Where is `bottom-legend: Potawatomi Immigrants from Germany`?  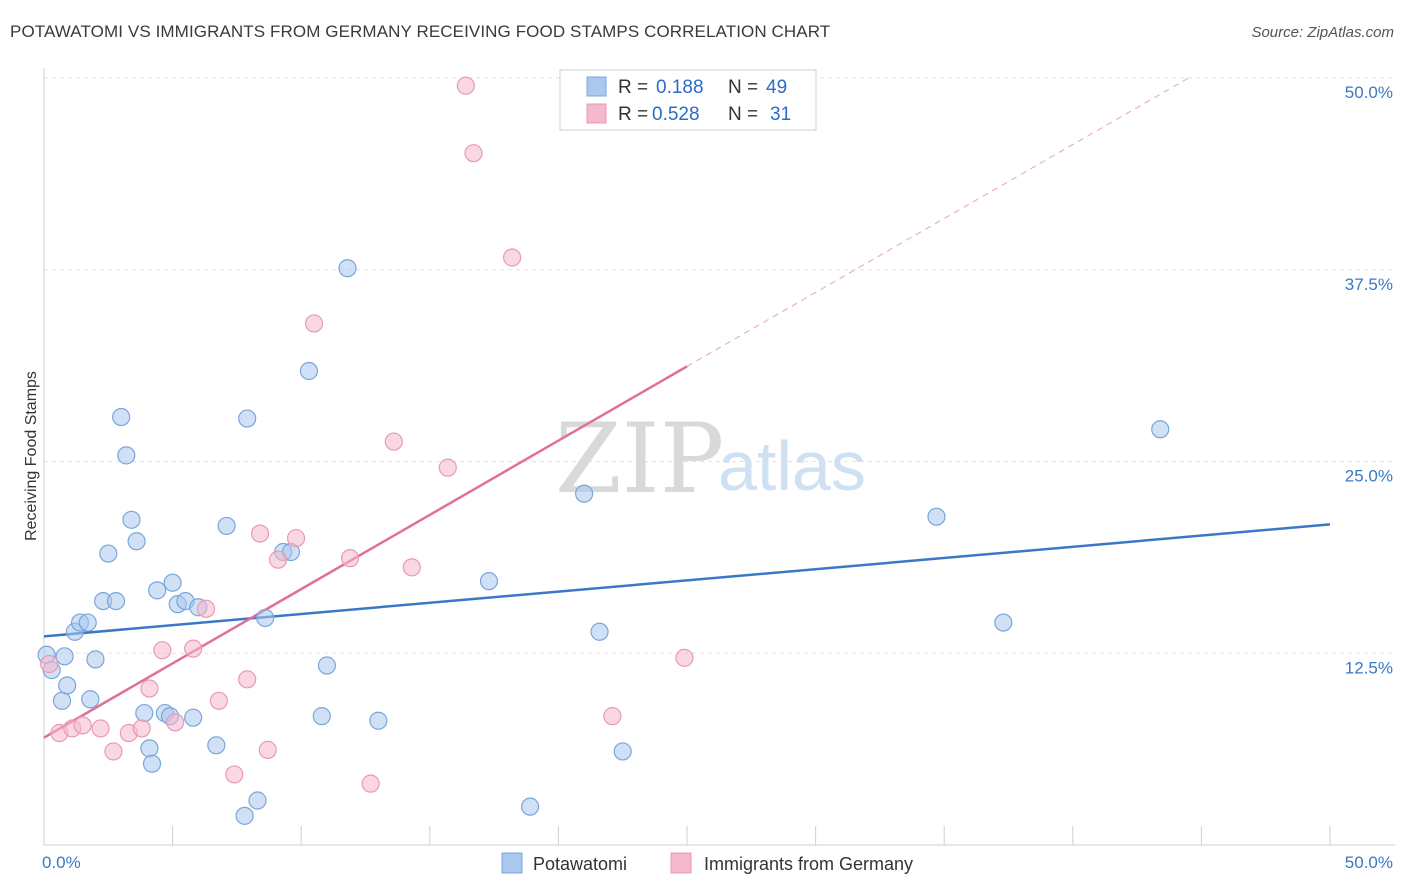
bottom-legend: Potawatomi Immigrants from Germany is located at coordinates (707, 863).